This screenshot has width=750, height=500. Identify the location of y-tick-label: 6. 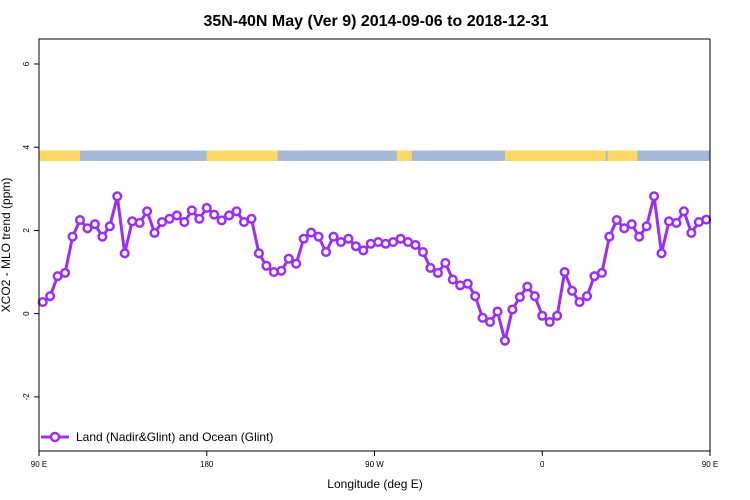
(26, 63).